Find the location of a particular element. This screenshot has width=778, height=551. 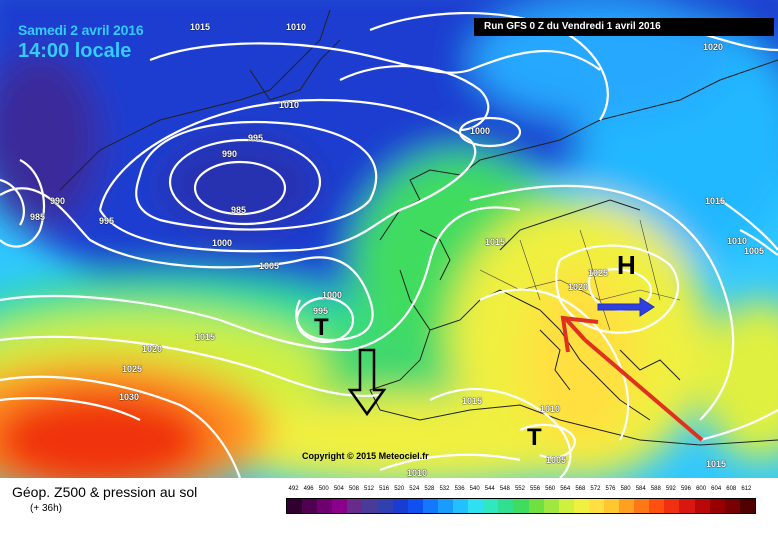

scale-tick-label: 612 is located at coordinates (746, 489).